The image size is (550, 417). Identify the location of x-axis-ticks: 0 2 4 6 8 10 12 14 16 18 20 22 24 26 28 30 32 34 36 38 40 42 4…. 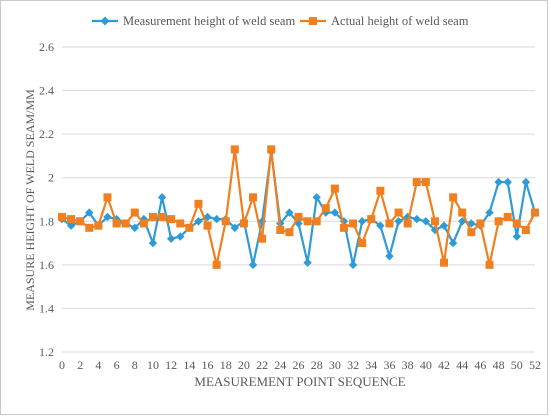
(300, 365).